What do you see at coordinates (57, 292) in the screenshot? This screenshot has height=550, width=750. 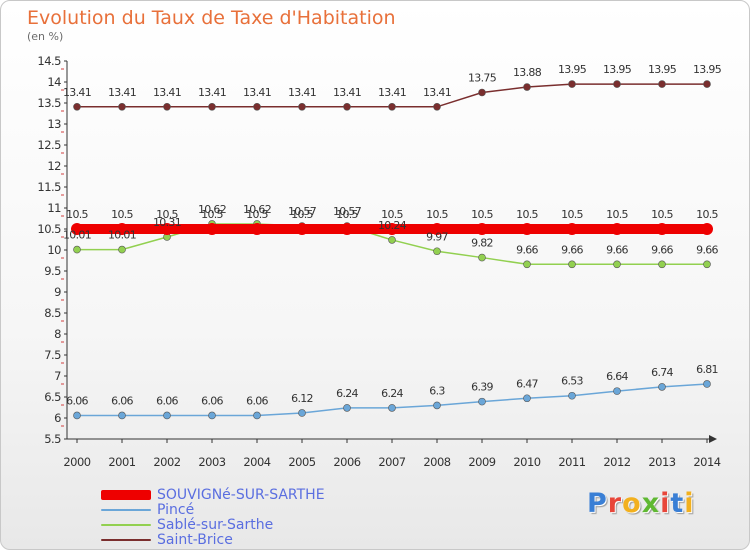 I see `y-tick-label: 9` at bounding box center [57, 292].